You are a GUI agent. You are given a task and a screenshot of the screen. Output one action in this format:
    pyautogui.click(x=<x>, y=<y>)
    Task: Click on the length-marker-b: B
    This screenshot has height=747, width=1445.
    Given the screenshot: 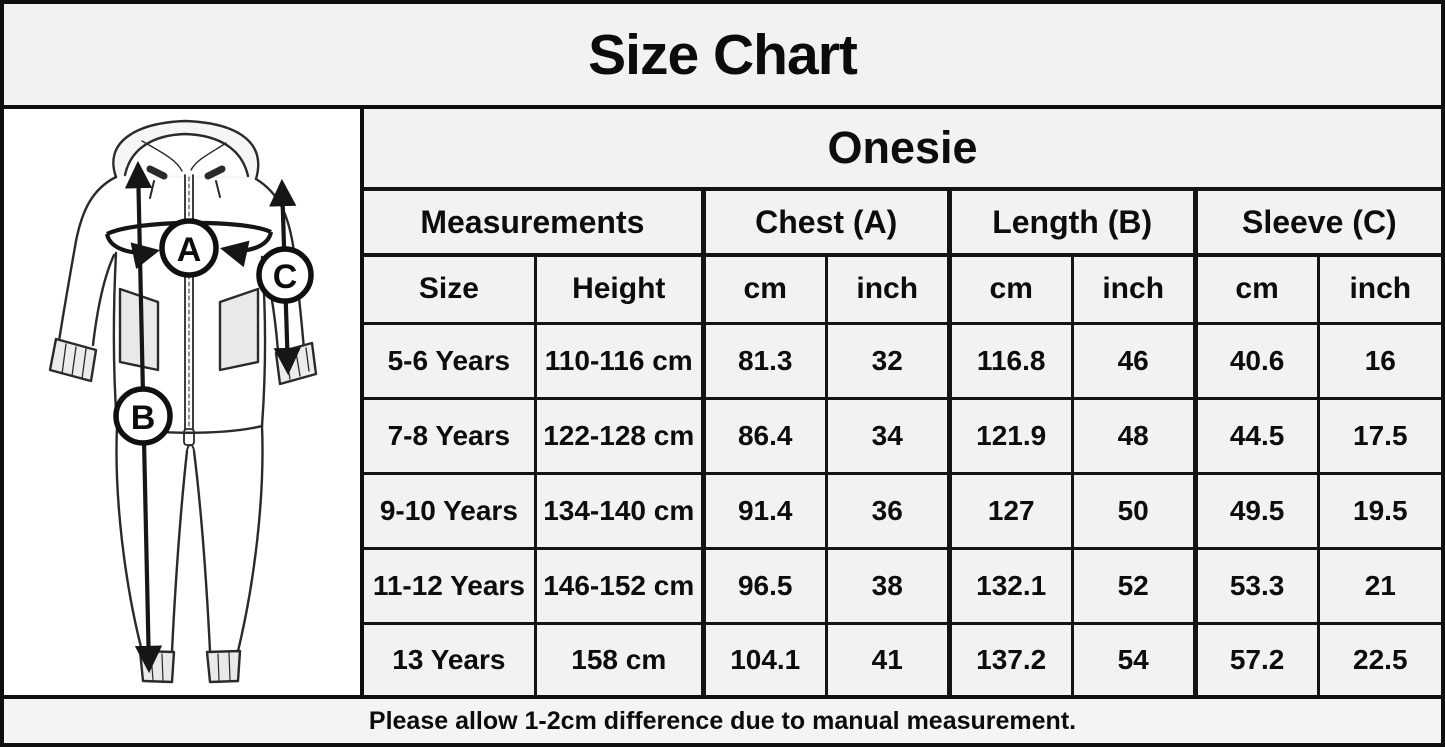 What is the action you would take?
    pyautogui.click(x=143, y=418)
    